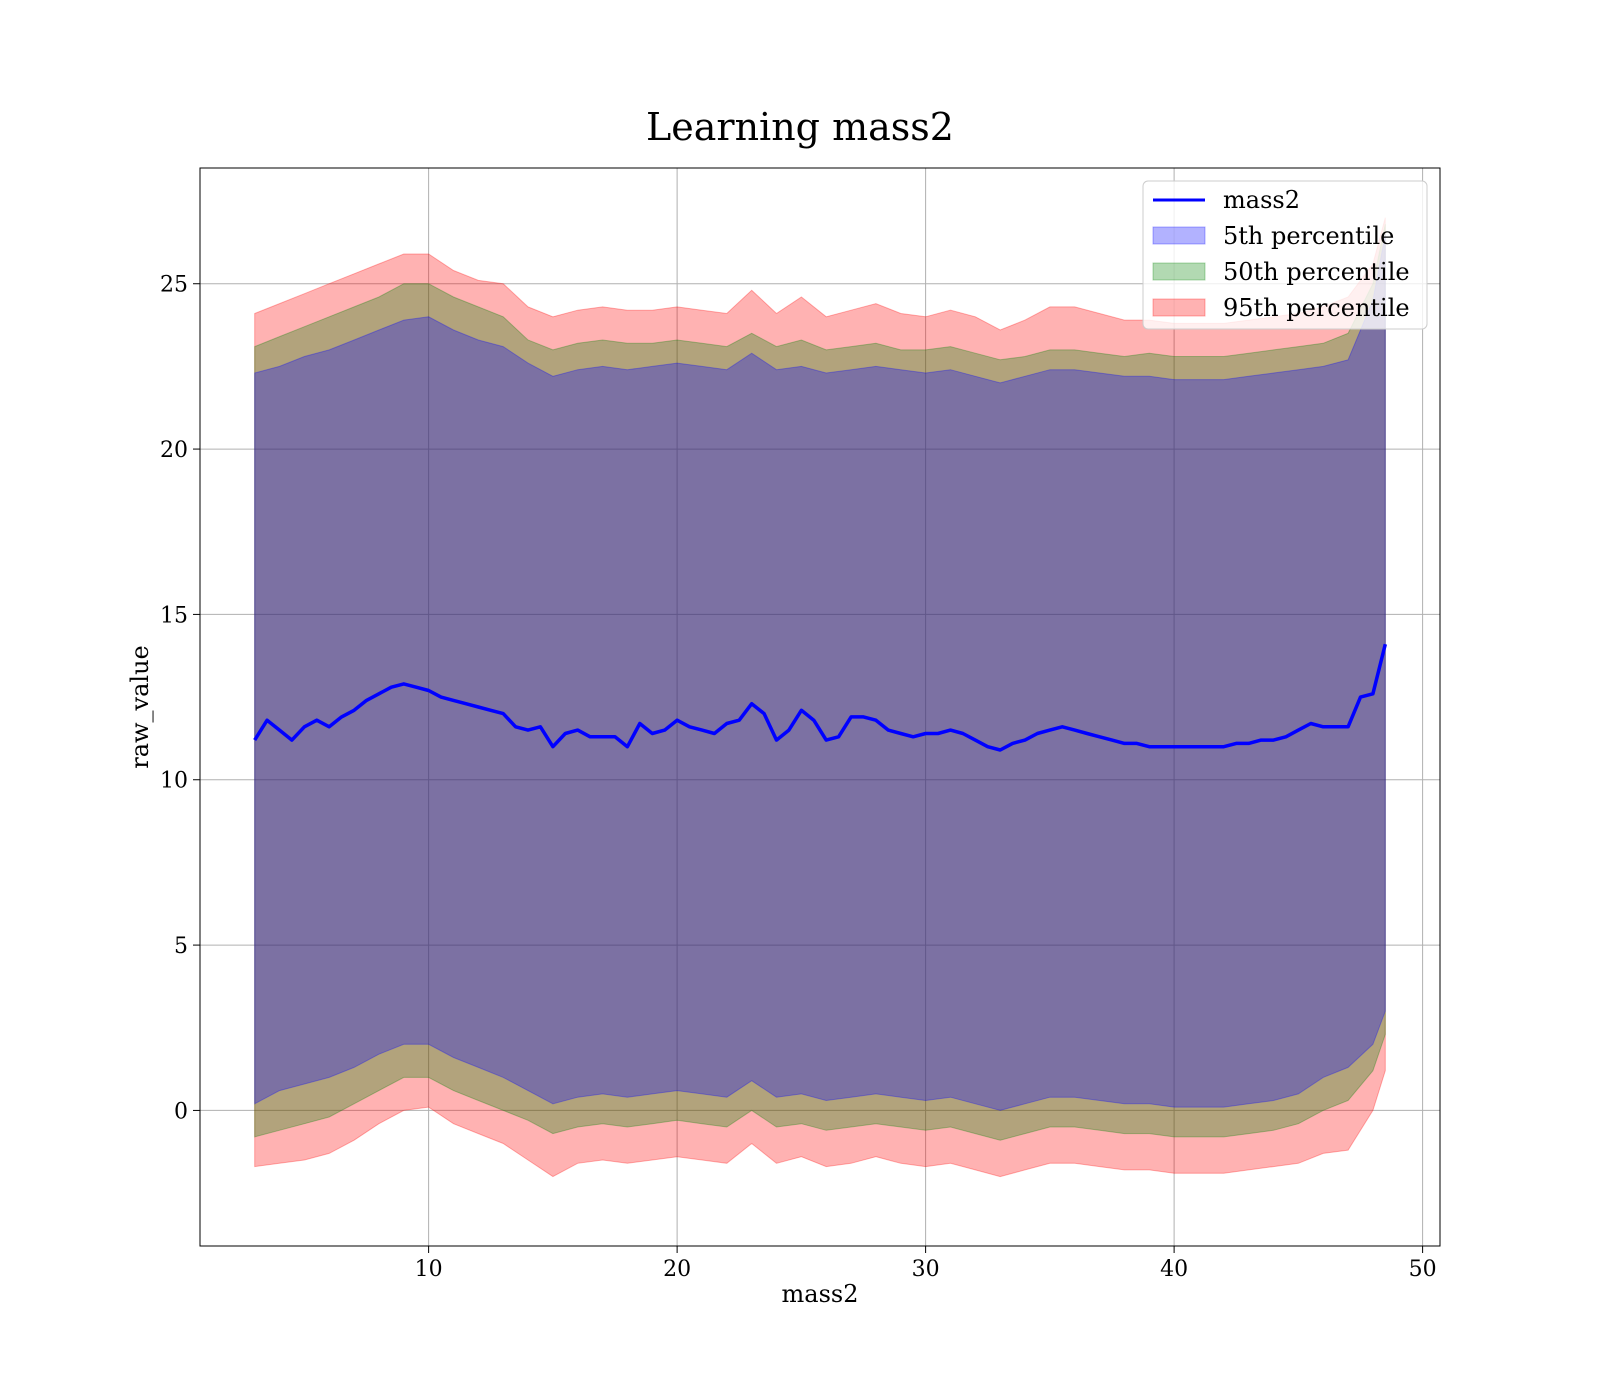  Describe the element at coordinates (800, 127) in the screenshot. I see `chart-title: Learning mass2` at that location.